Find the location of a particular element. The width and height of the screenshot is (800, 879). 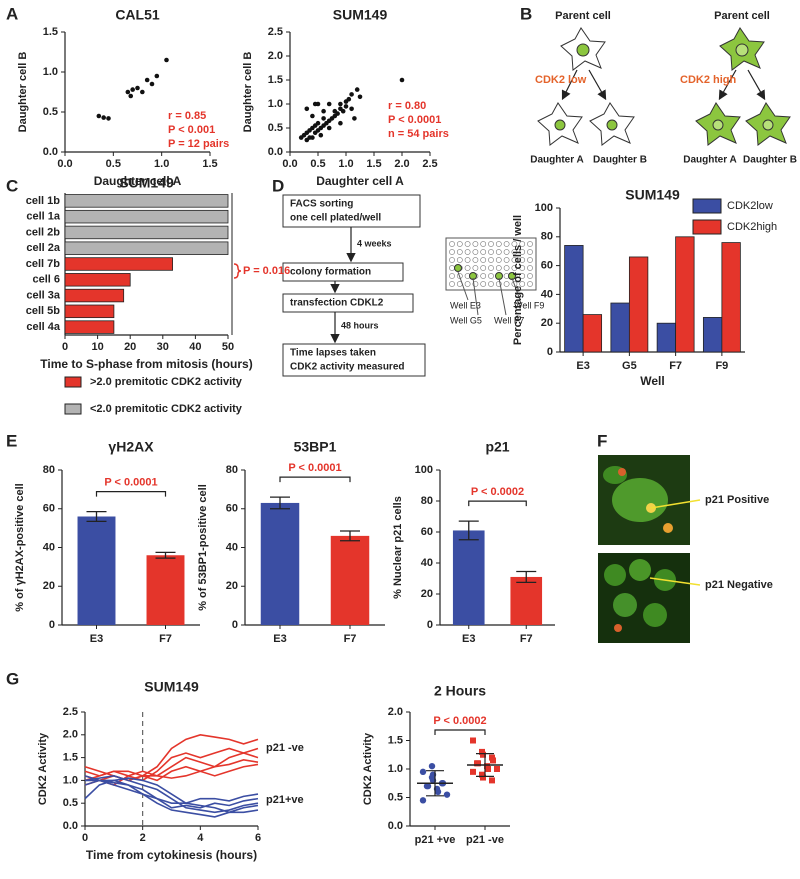

x-axis-label: Daughter cell A is located at coordinates (138, 181).